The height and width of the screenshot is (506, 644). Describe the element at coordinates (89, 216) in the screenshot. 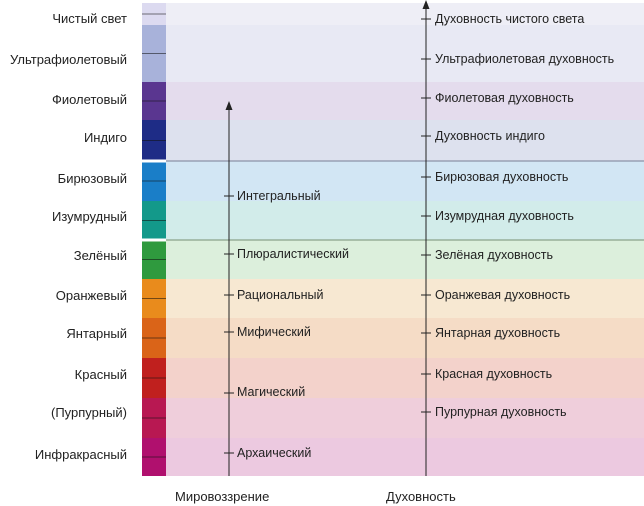

I see `level-label: Изумрудный` at that location.